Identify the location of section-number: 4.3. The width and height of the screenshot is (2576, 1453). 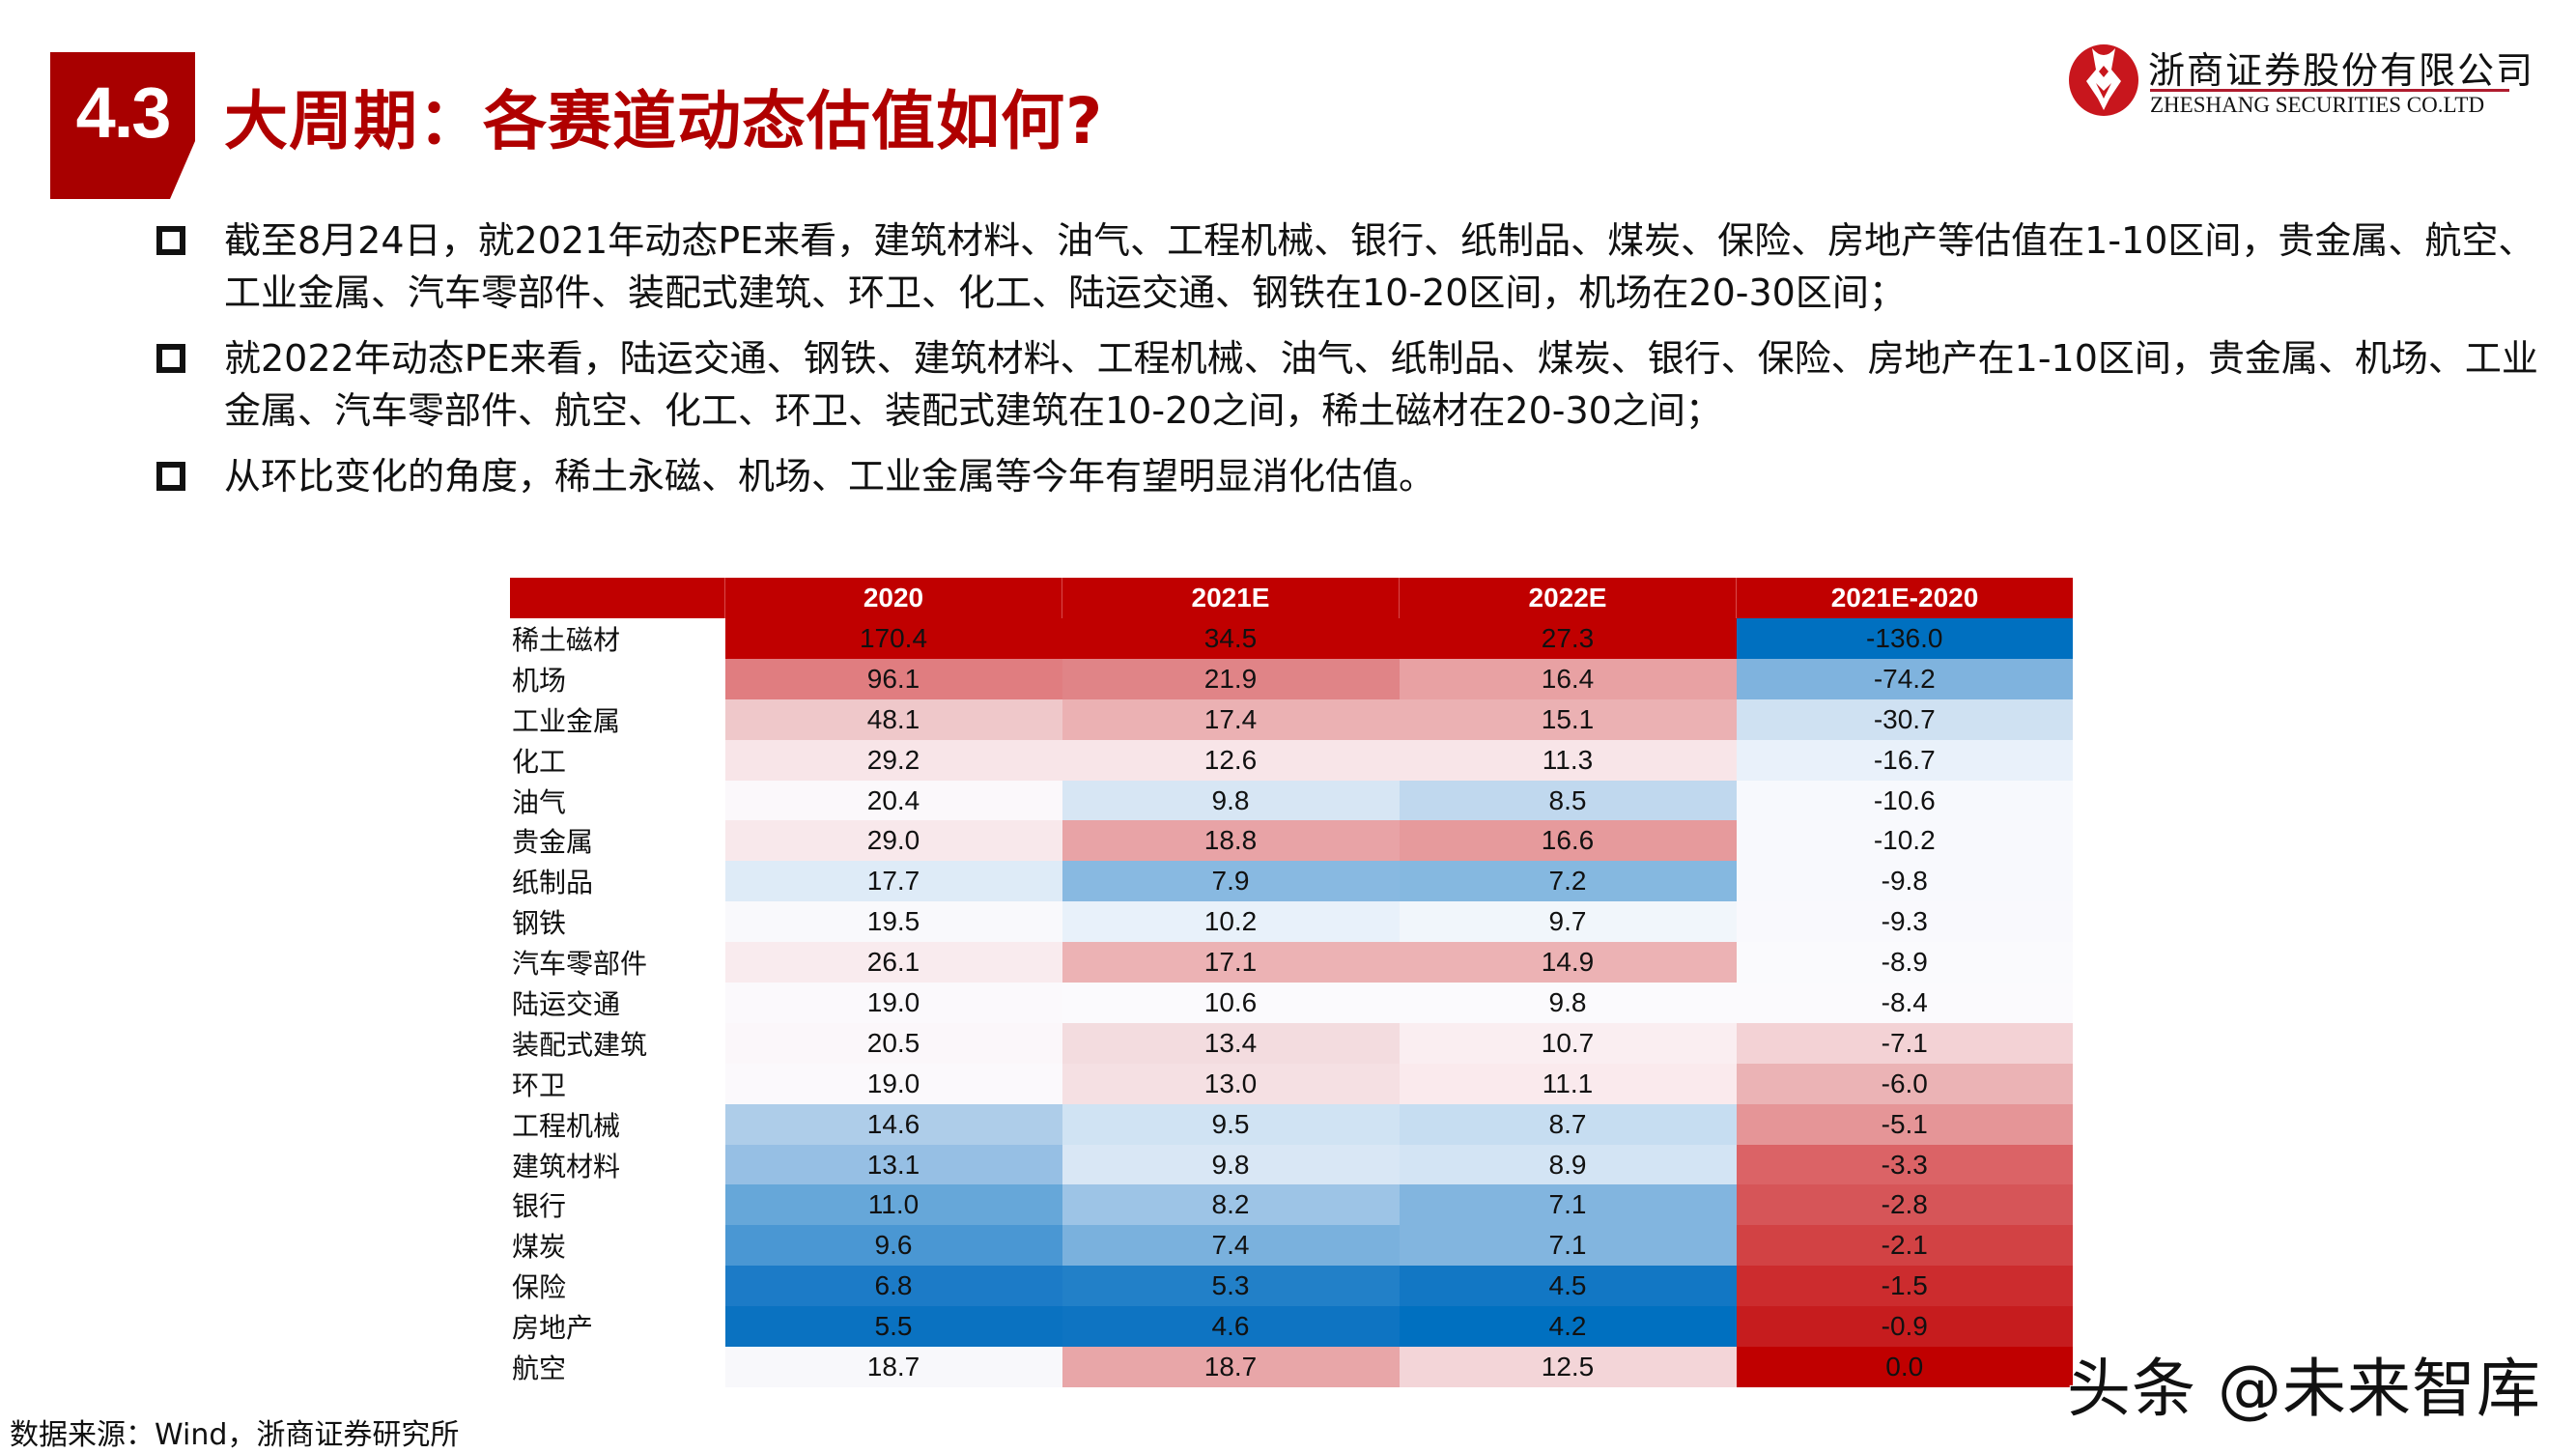
(123, 112).